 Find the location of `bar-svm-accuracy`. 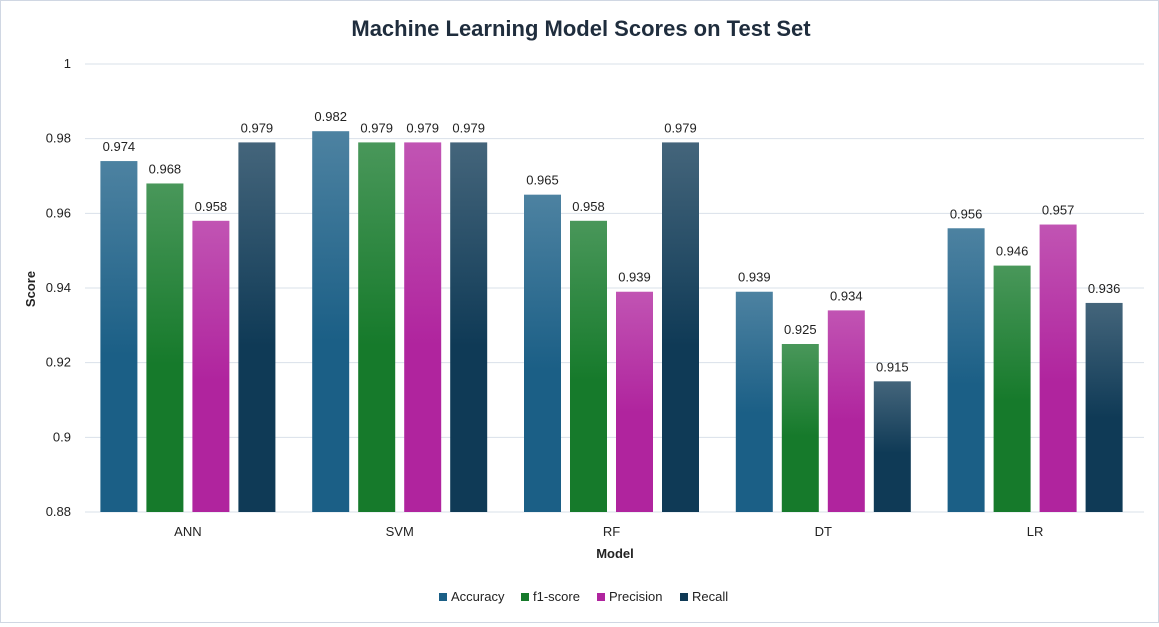

bar-svm-accuracy is located at coordinates (331, 321).